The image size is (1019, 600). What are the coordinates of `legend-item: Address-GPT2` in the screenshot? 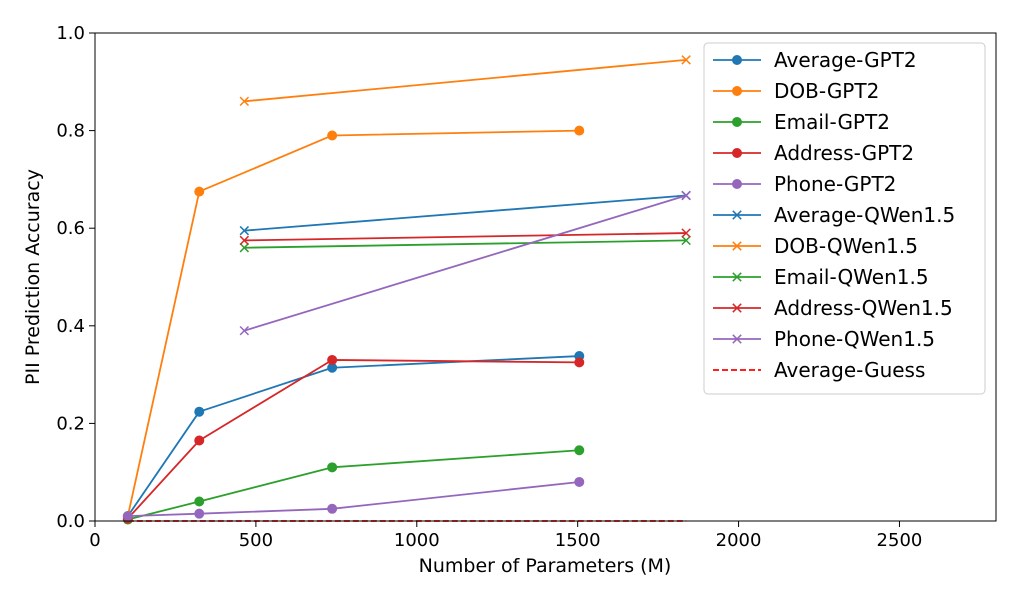 It's located at (813, 153).